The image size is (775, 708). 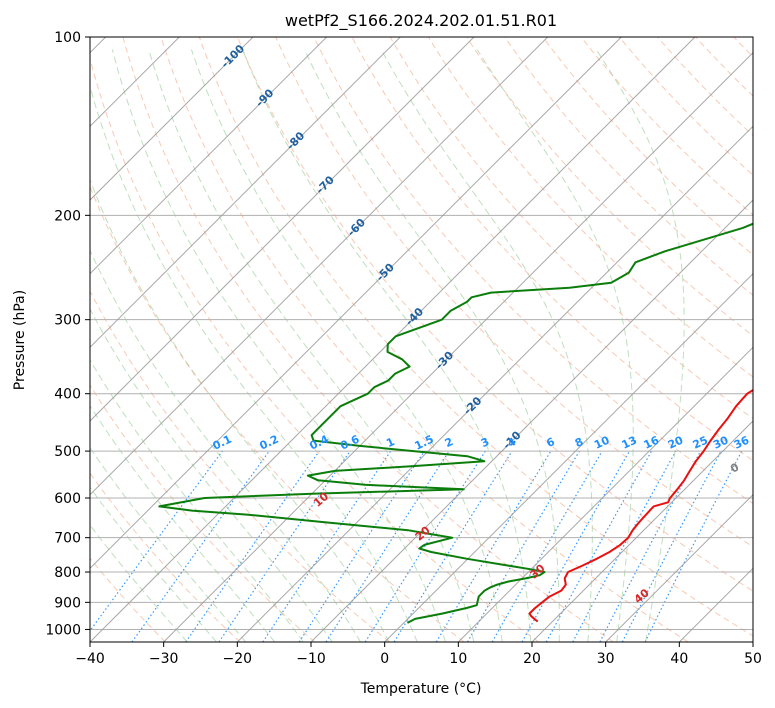 I want to click on y-tick-label: 500, so click(x=67, y=452).